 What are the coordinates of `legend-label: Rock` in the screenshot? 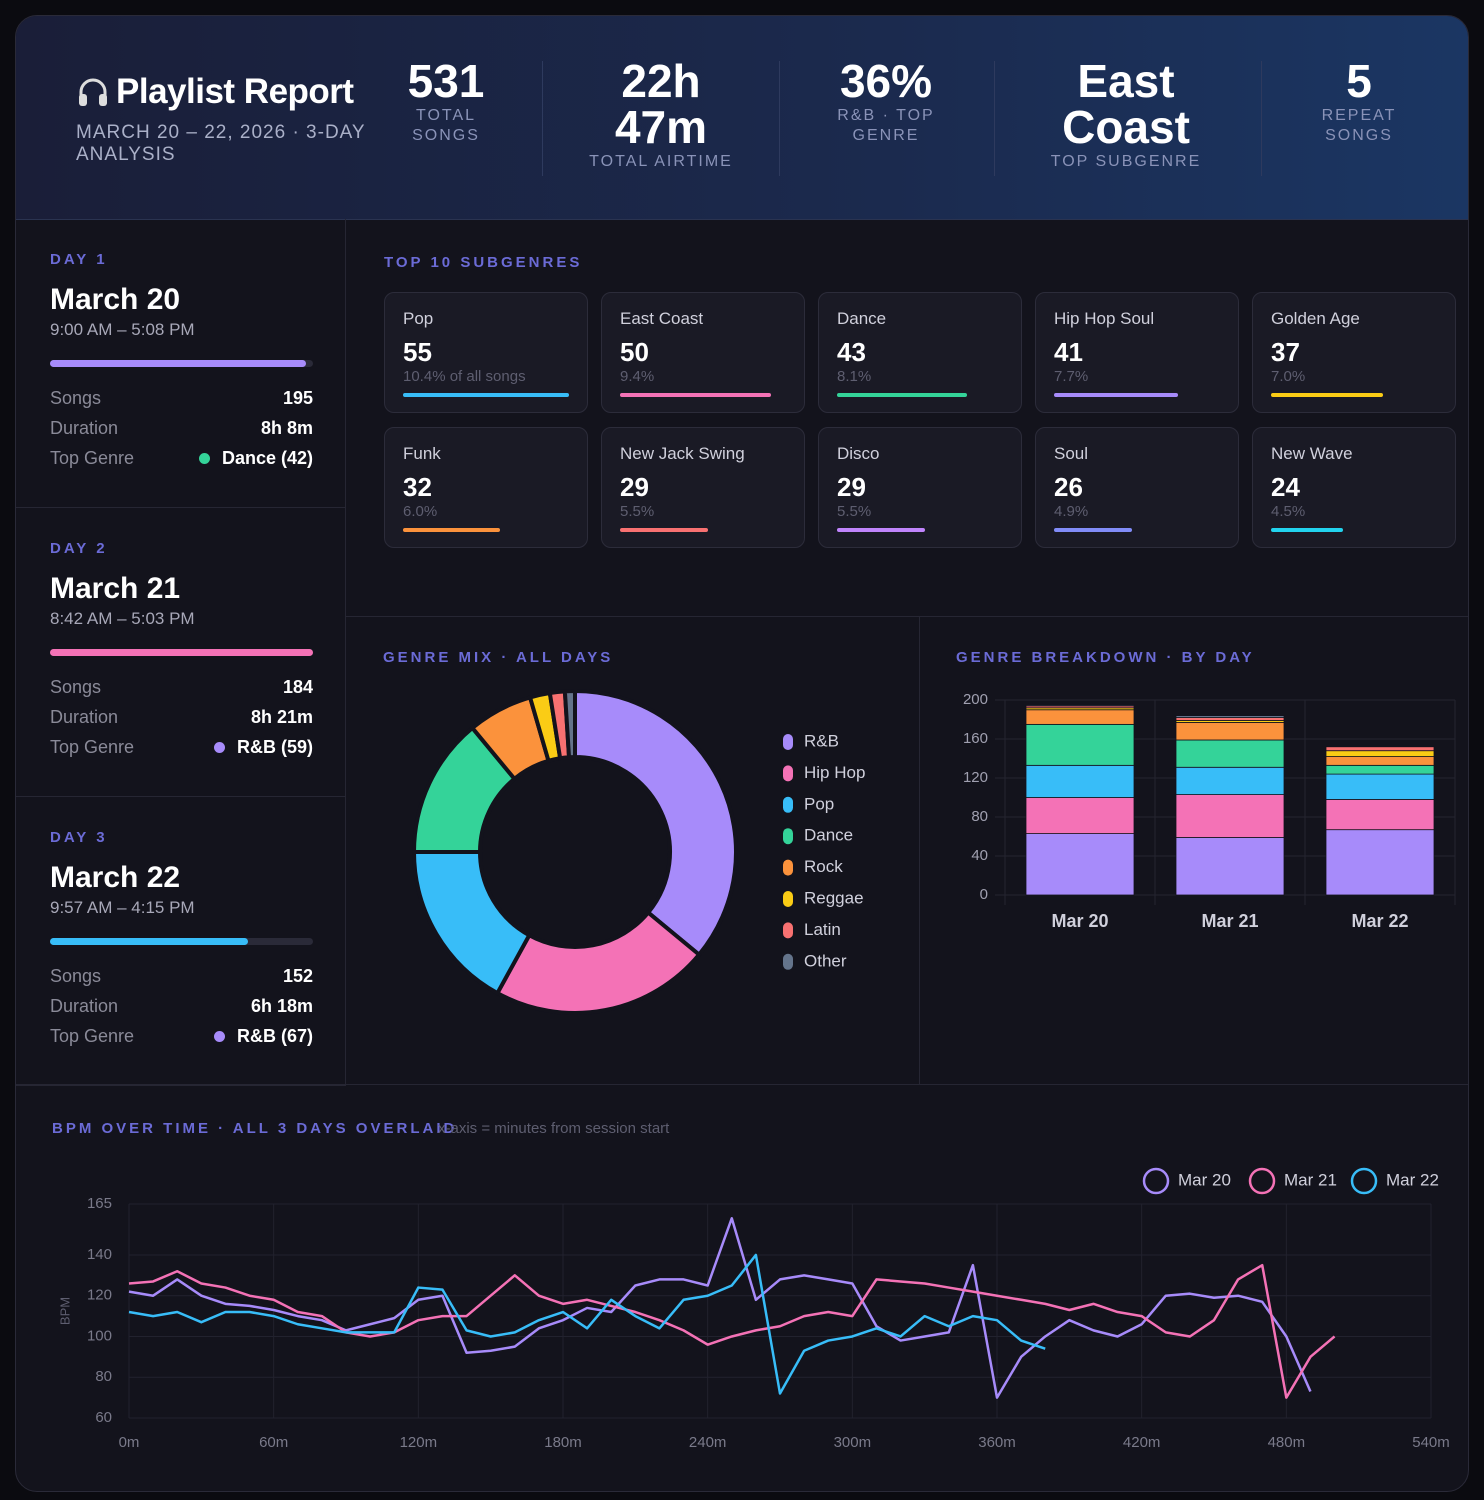 It's located at (823, 866).